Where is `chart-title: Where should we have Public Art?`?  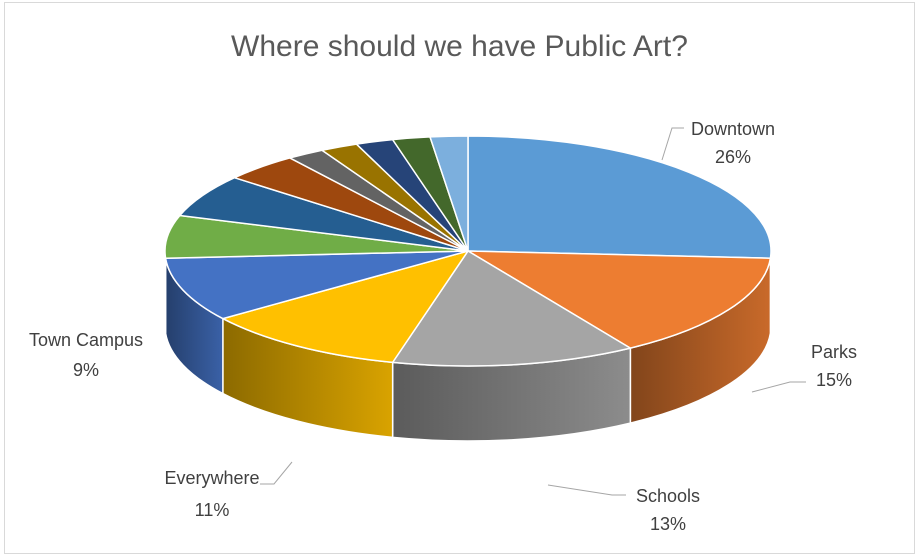
chart-title: Where should we have Public Art? is located at coordinates (459, 46).